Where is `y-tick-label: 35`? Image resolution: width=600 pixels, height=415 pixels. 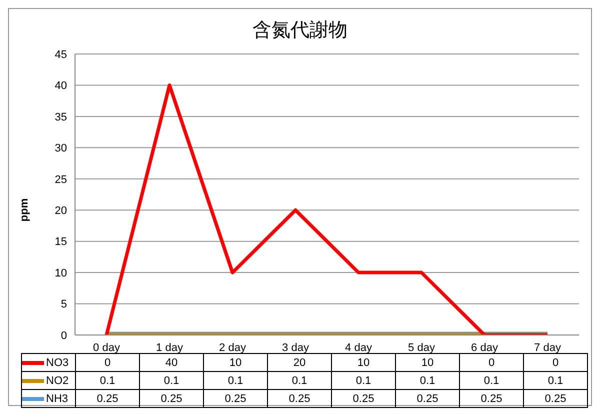
y-tick-label: 35 is located at coordinates (60, 117).